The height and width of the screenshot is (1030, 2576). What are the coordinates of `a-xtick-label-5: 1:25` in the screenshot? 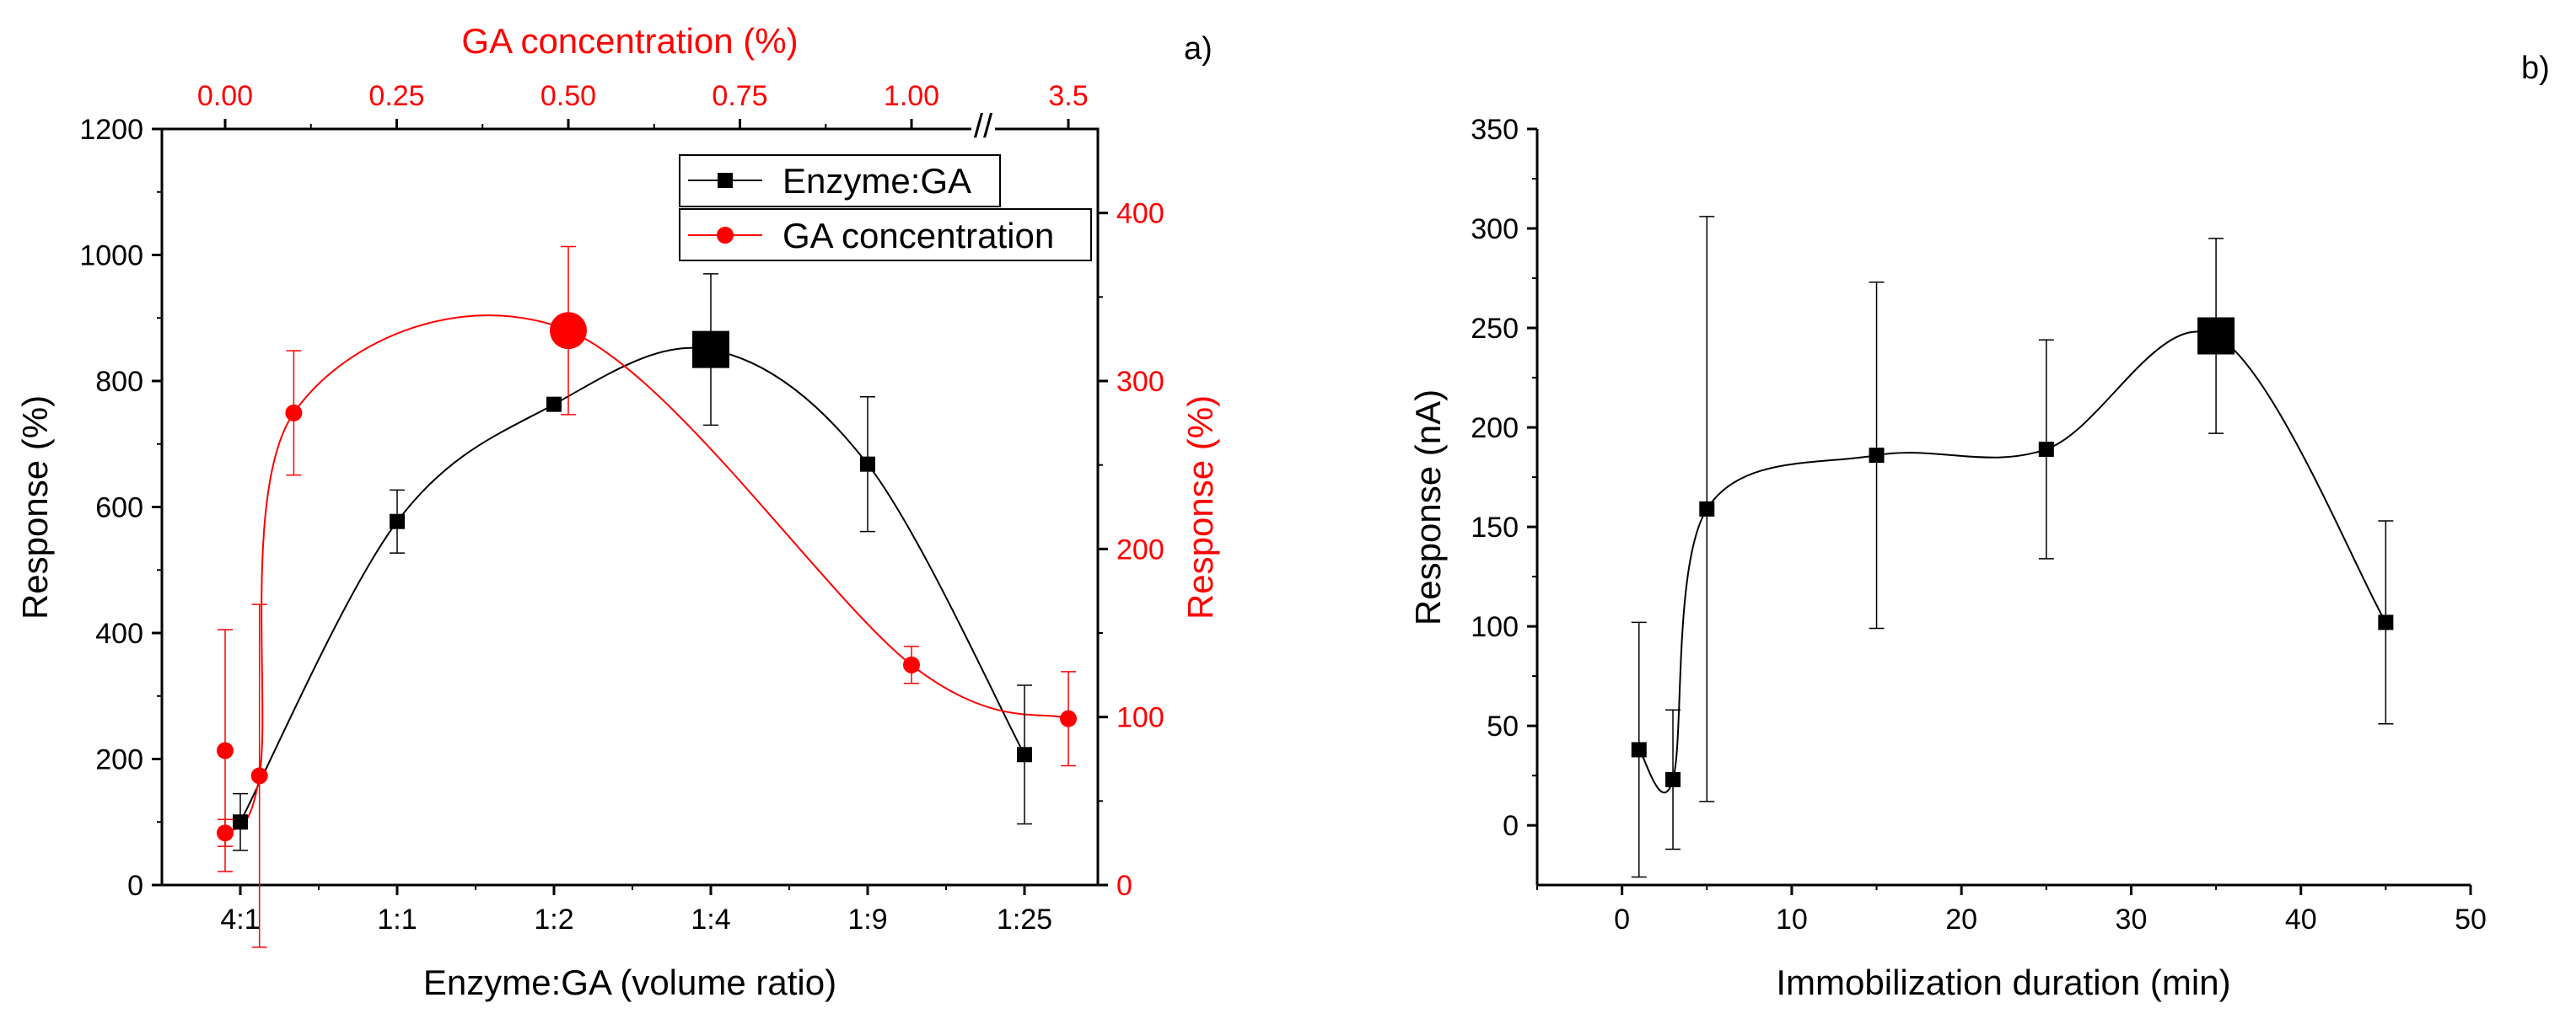 It's located at (1024, 920).